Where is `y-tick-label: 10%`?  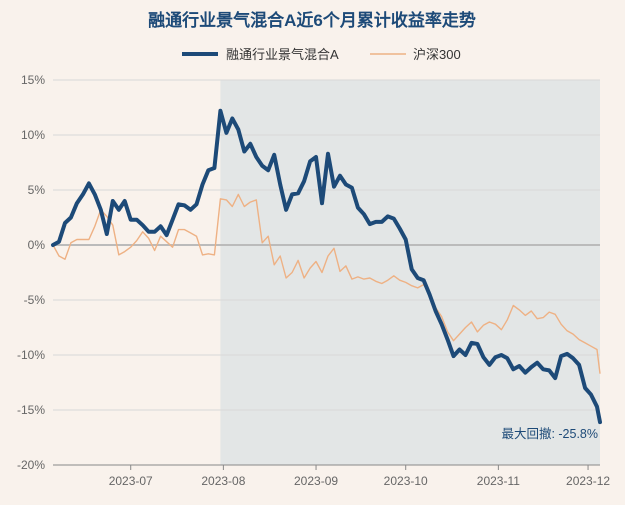
y-tick-label: 10% is located at coordinates (33, 135).